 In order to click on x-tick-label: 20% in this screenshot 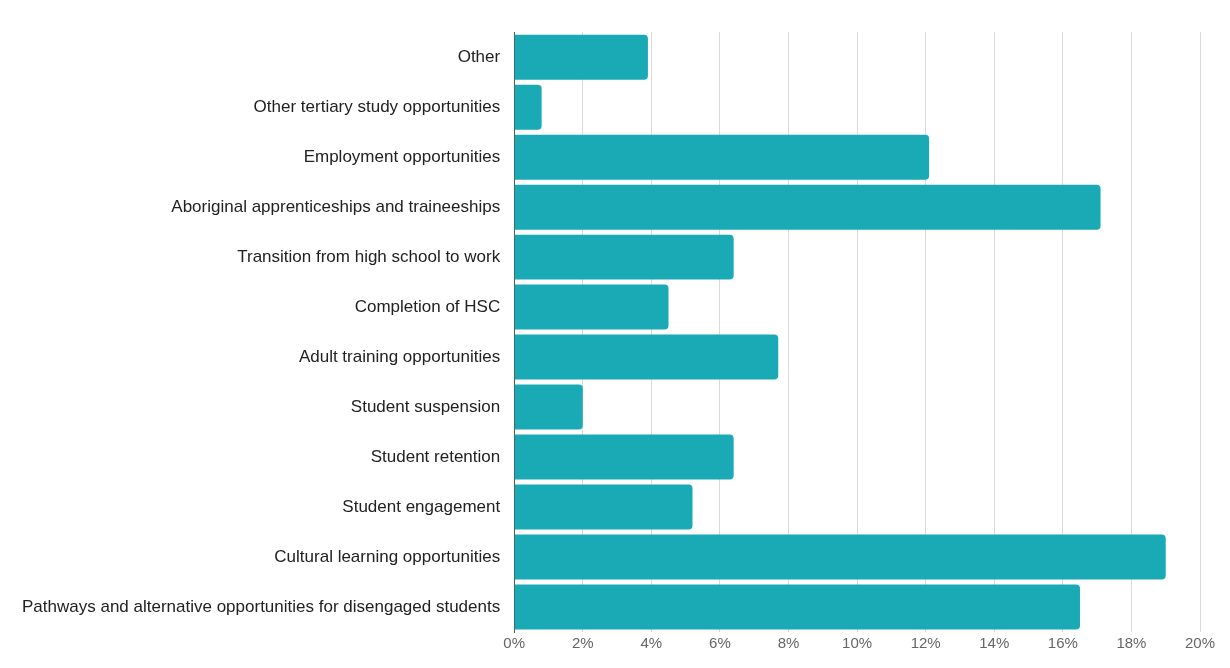, I will do `click(1200, 643)`.